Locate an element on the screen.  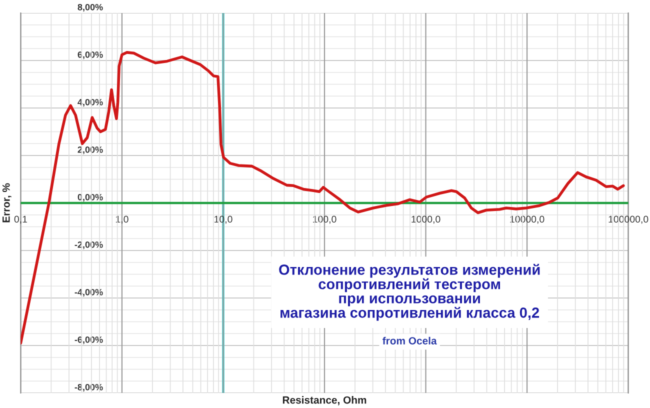
y-tick-label: 4,00% is located at coordinates (90, 102).